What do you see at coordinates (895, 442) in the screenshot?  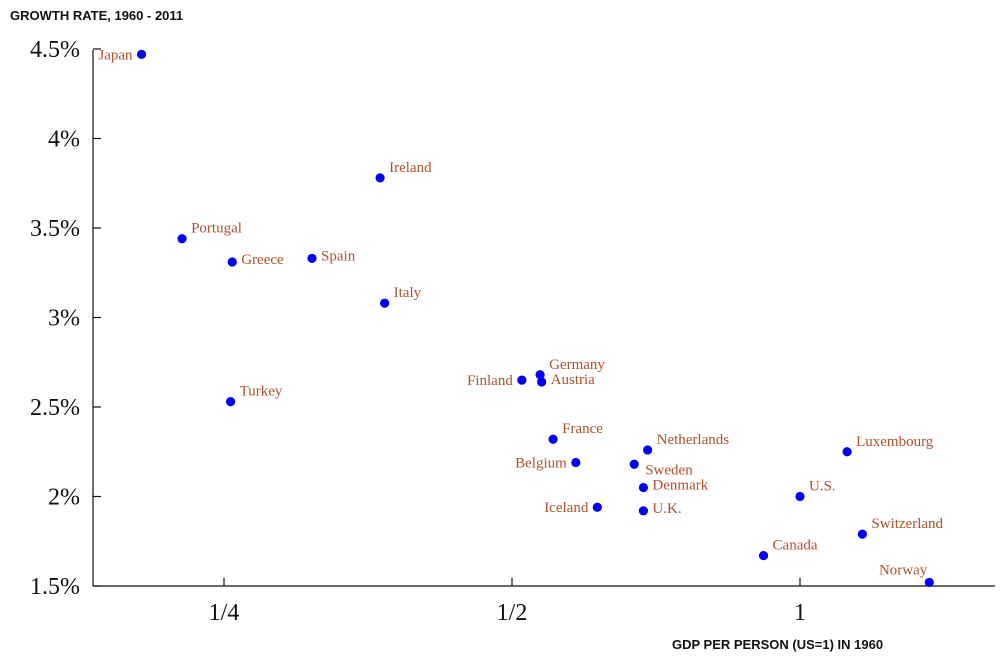 I see `label-luxembourg: Luxembourg` at bounding box center [895, 442].